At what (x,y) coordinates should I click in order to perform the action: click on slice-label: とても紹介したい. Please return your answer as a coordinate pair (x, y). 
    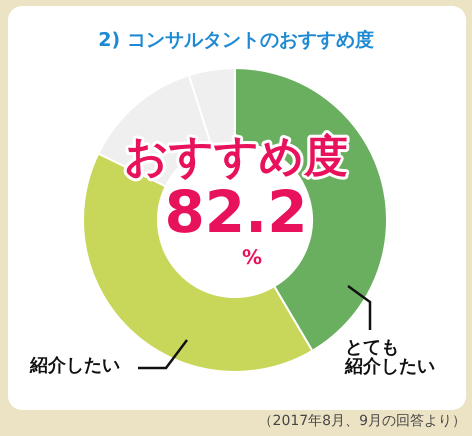
    Looking at the image, I should click on (389, 357).